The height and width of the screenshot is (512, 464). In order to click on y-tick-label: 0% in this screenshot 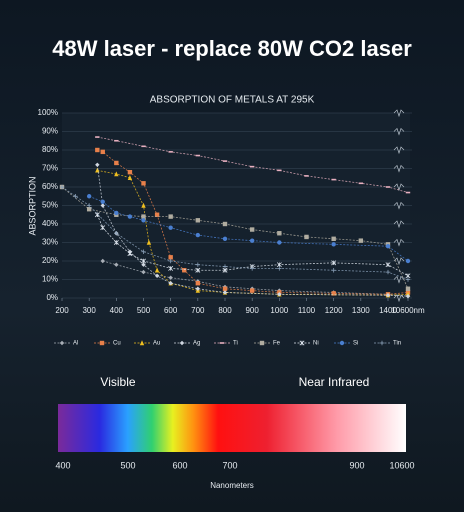, I will do `click(52, 297)`.